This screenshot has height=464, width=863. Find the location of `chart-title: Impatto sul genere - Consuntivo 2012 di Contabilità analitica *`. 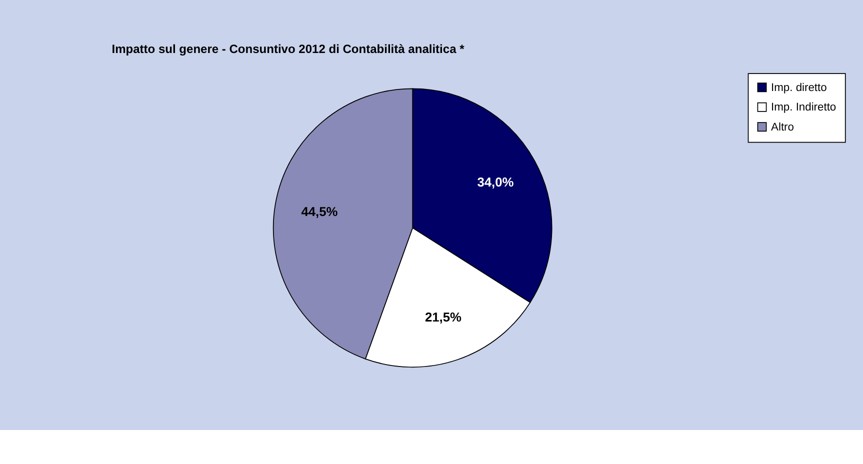

chart-title: Impatto sul genere - Consuntivo 2012 di Contabilità analitica * is located at coordinates (288, 49).